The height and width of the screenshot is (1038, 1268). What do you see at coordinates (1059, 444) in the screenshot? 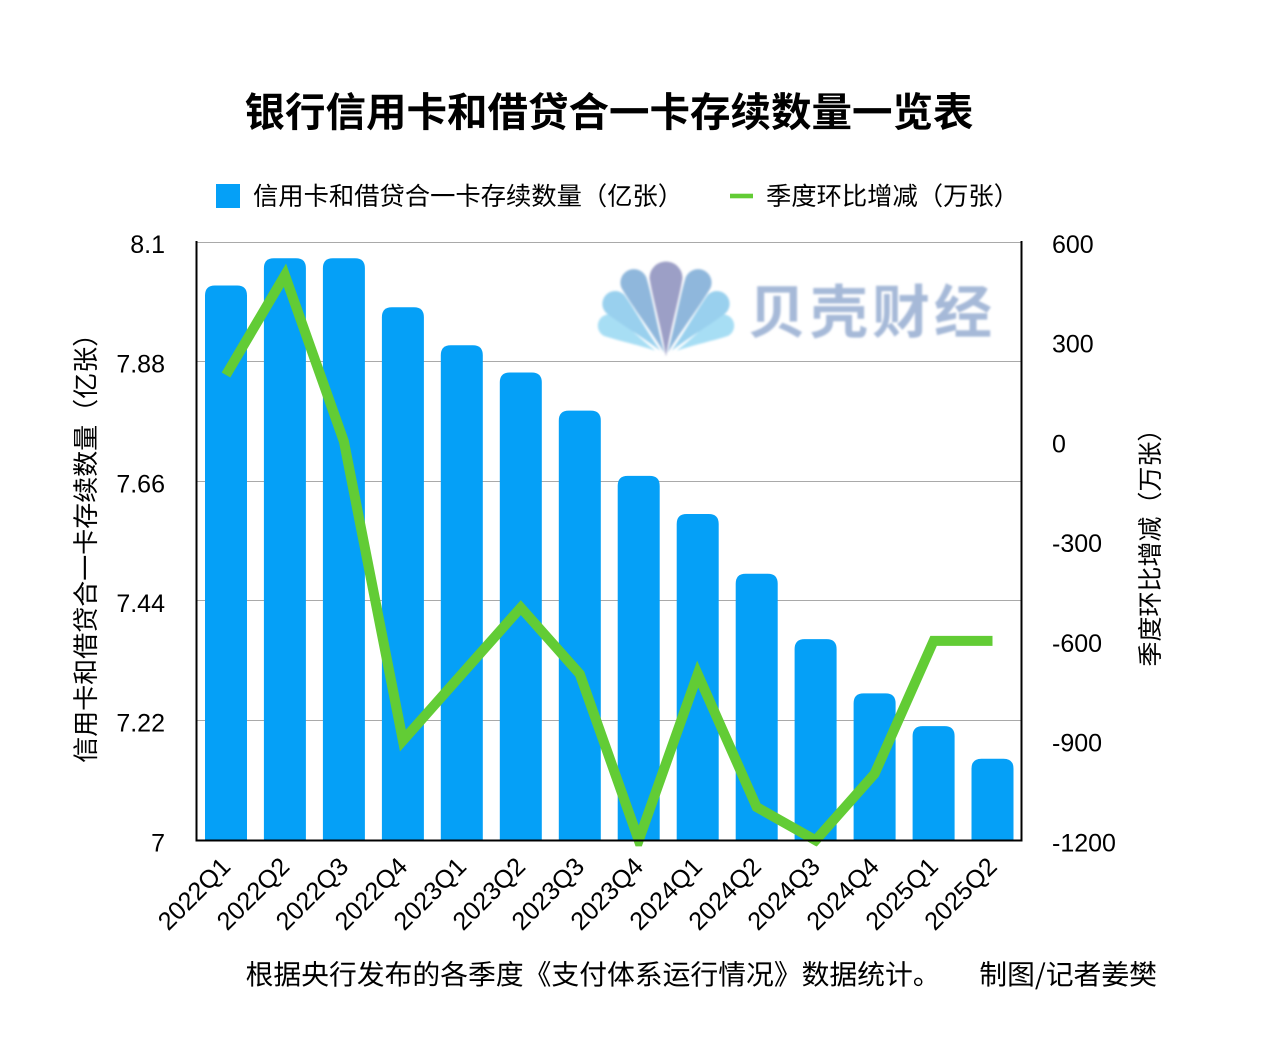
I see `svg-text: 0` at bounding box center [1059, 444].